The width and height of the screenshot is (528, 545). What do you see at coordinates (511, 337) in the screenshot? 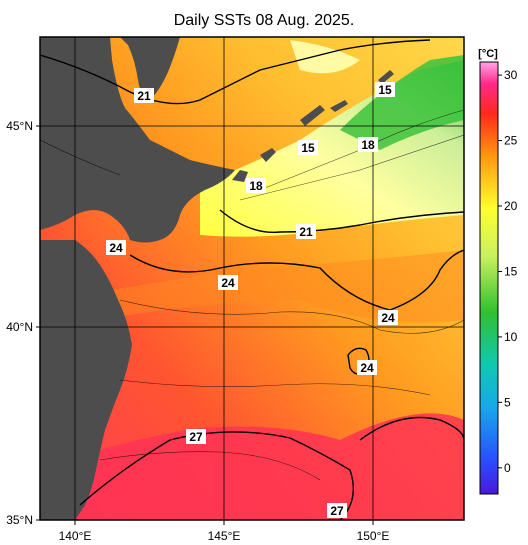
I see `colorbar-tick-label: 10` at bounding box center [511, 337].